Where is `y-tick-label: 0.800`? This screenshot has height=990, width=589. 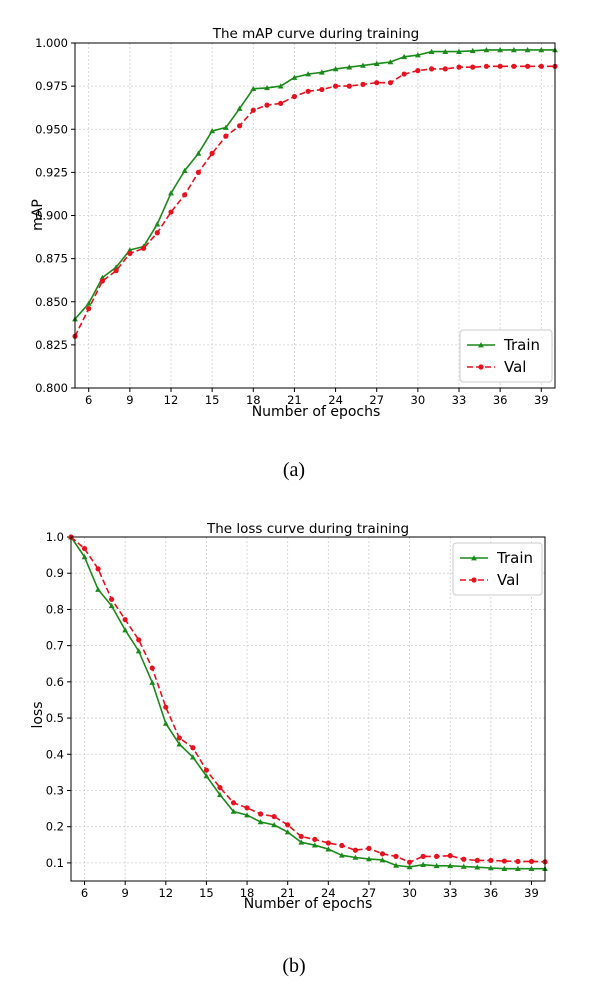
y-tick-label: 0.800 is located at coordinates (51, 388).